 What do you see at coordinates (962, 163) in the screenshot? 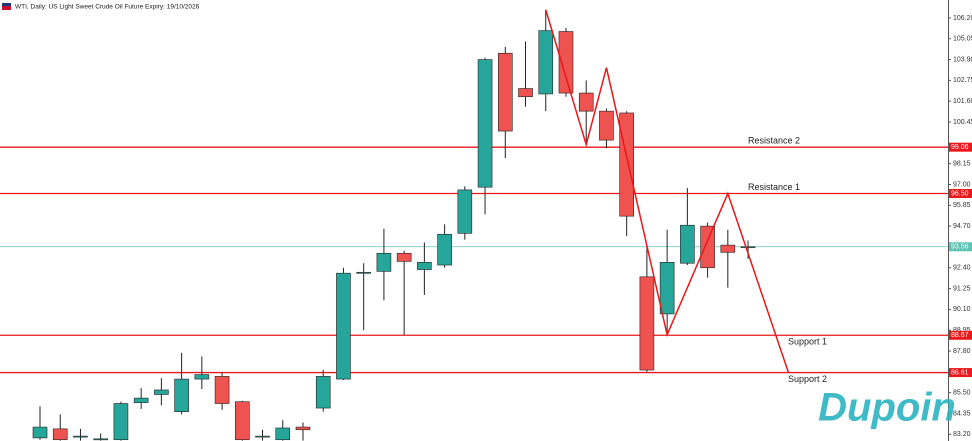
I see `y-tick-label: 98.15` at bounding box center [962, 163].